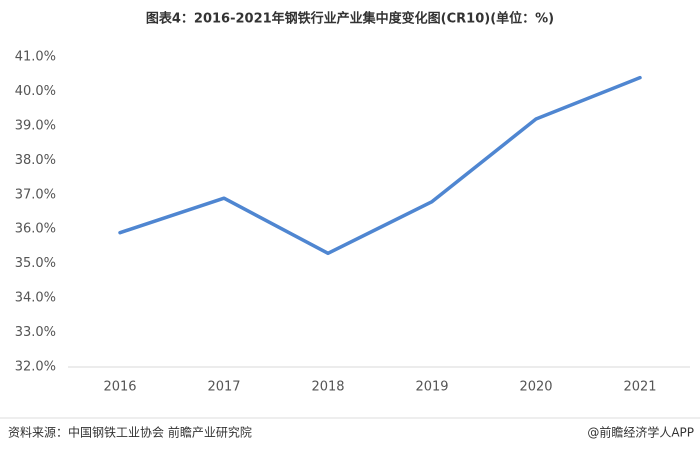  What do you see at coordinates (119, 387) in the screenshot?
I see `x-tick-label: 2016` at bounding box center [119, 387].